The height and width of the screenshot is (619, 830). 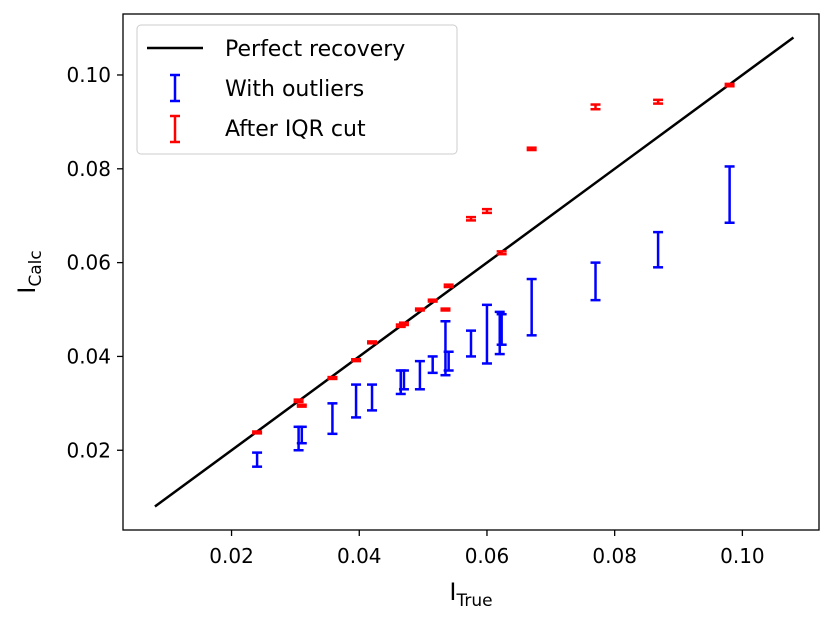 I want to click on x-axis-label: ITrue, so click(x=470, y=594).